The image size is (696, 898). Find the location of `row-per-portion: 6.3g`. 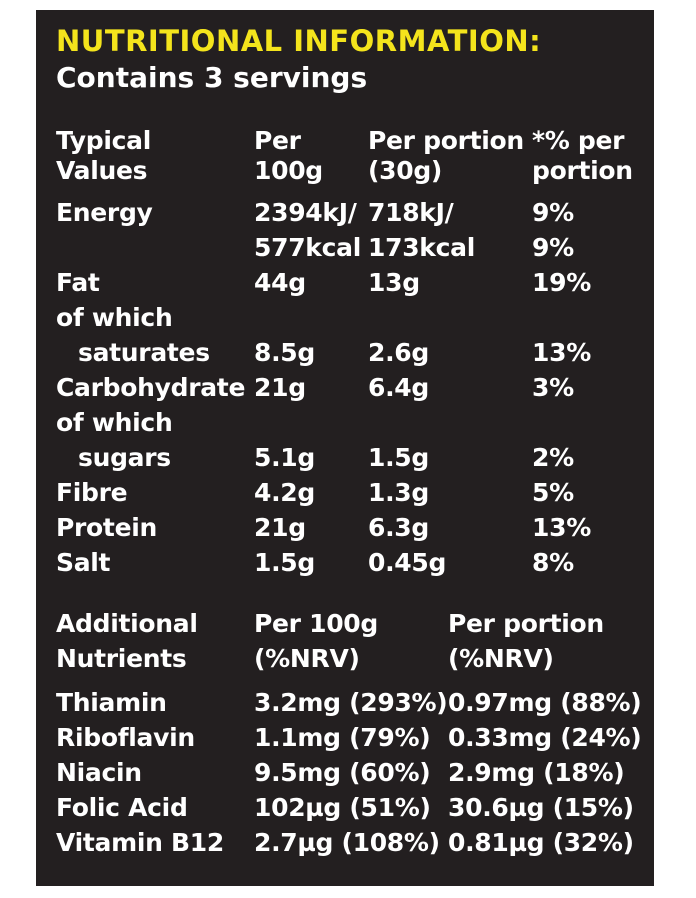

row-per-portion: 6.3g is located at coordinates (398, 527).